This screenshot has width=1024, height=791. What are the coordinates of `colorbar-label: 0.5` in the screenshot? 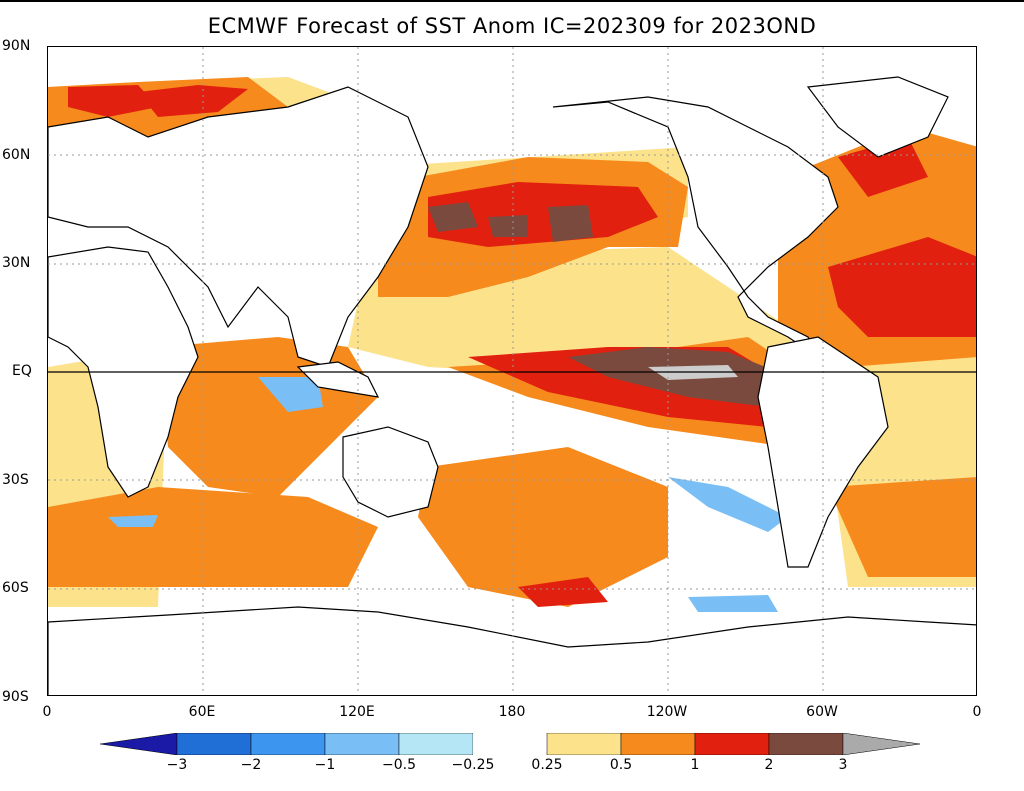 It's located at (621, 765).